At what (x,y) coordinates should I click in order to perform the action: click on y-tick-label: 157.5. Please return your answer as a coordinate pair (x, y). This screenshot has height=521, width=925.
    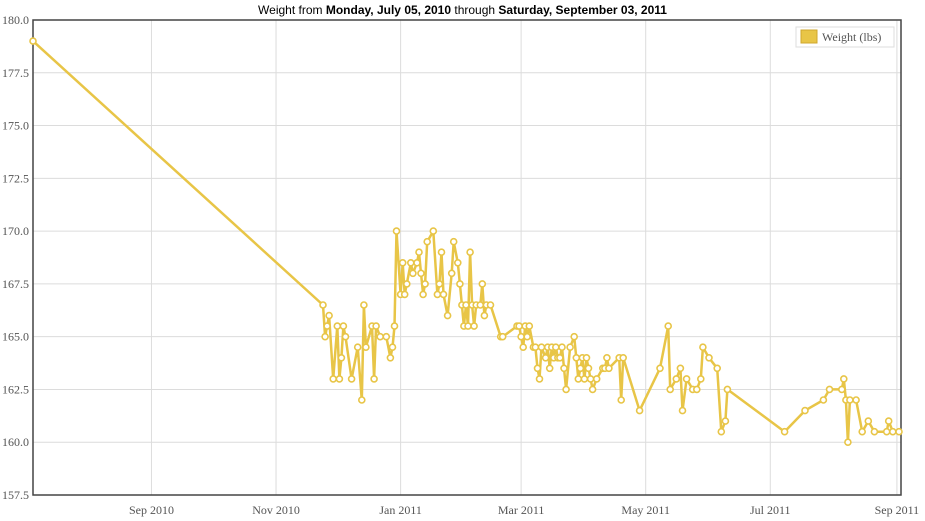
    Looking at the image, I should click on (15, 495).